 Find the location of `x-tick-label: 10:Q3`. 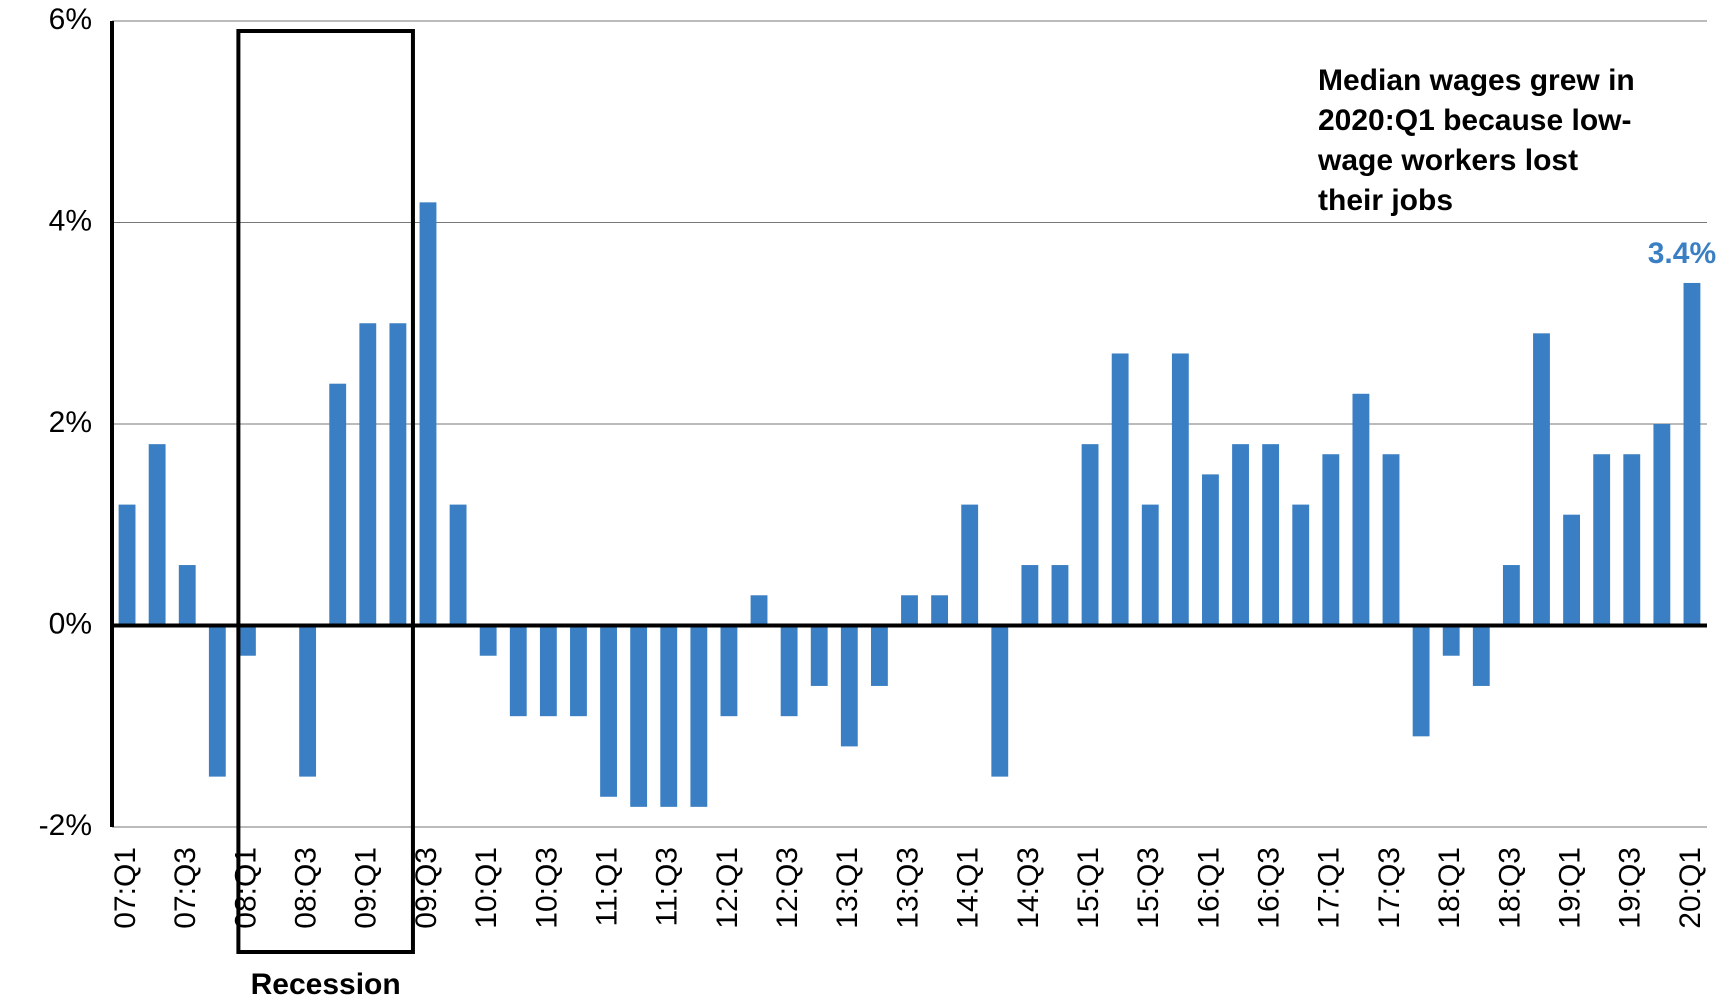

x-tick-label: 10:Q3 is located at coordinates (546, 888).